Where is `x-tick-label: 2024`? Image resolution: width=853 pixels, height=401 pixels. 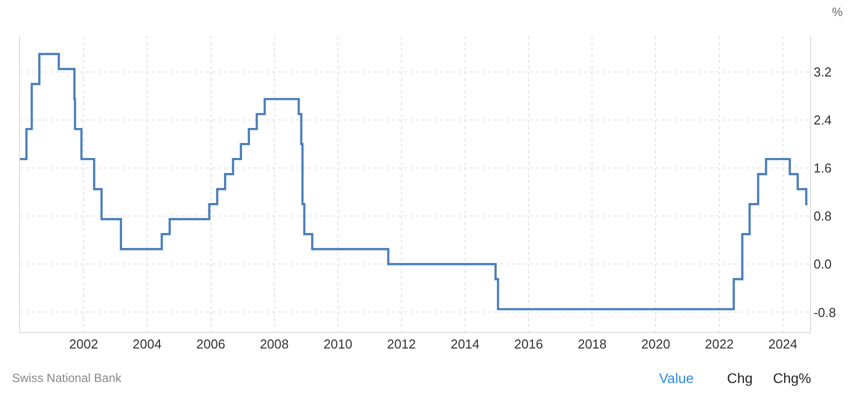
x-tick-label: 2024 is located at coordinates (783, 344).